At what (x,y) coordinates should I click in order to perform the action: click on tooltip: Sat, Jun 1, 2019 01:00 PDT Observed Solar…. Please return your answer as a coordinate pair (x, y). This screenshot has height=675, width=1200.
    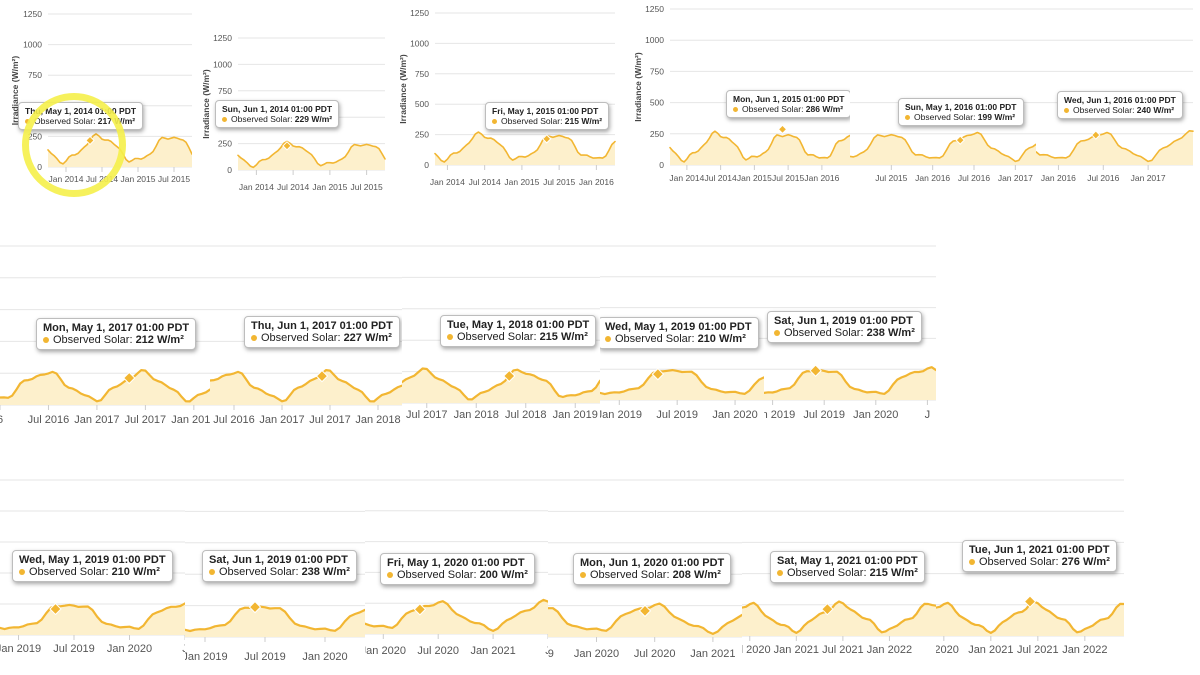
    Looking at the image, I should click on (844, 327).